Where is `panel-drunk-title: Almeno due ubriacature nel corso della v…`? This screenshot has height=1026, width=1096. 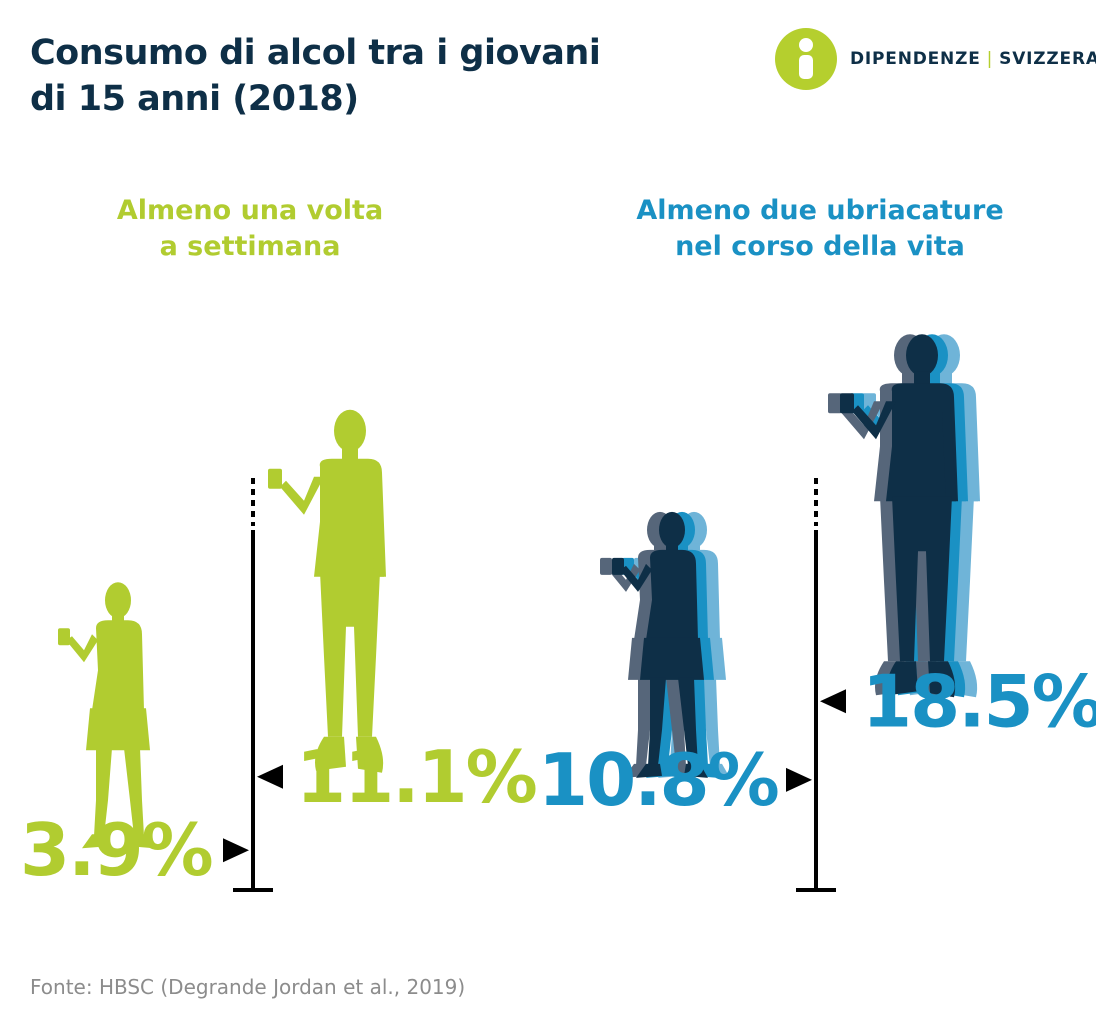
panel-drunk-title: Almeno due ubriacature nel corso della v… is located at coordinates (820, 229).